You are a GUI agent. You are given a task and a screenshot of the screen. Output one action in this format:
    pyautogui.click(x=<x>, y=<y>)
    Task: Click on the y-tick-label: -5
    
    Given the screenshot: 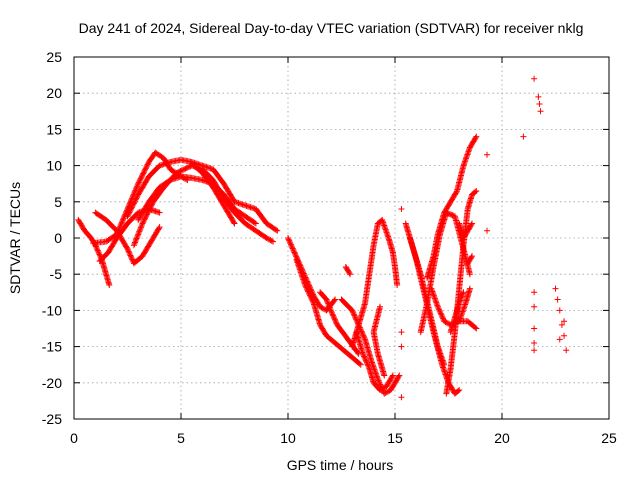 What is the action you would take?
    pyautogui.click(x=56, y=274)
    